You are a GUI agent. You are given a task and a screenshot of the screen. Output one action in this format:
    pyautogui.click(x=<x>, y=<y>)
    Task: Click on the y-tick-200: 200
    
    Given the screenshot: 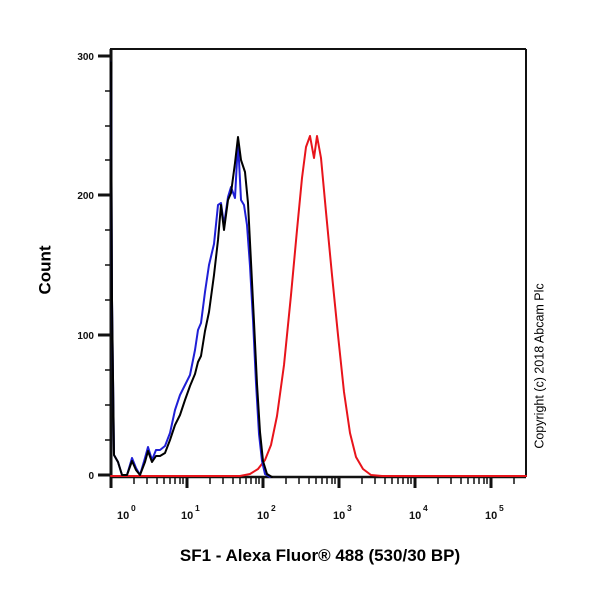 What is the action you would take?
    pyautogui.click(x=85, y=196)
    